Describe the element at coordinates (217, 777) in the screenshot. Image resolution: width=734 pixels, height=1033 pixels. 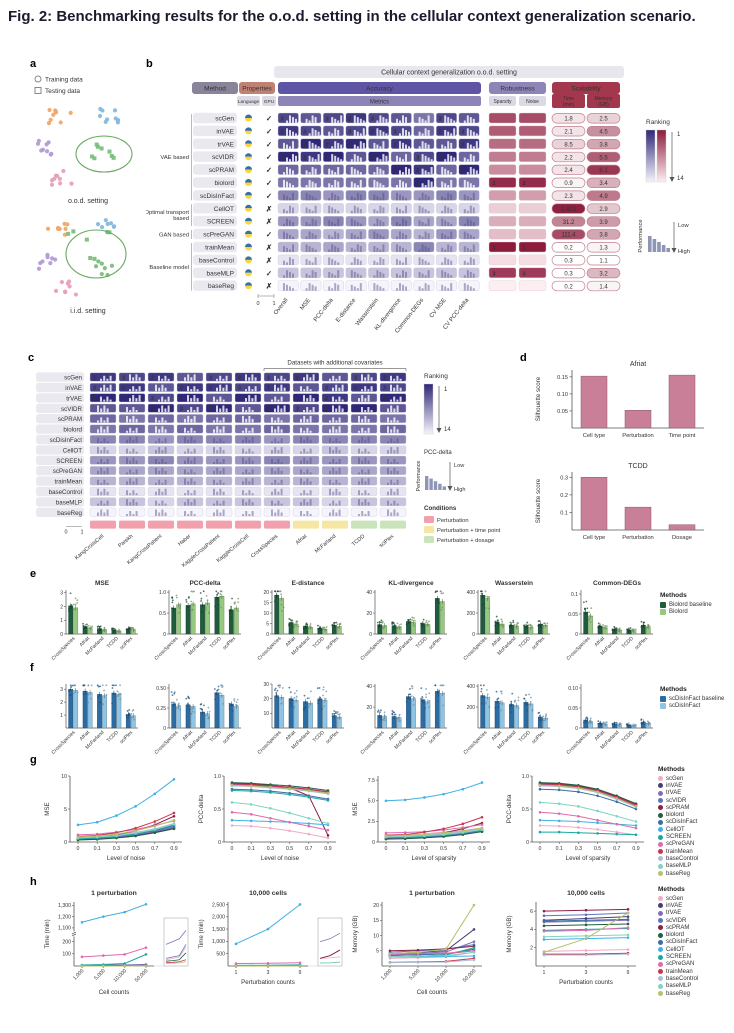
I see `svg-text: 1.0` at that location.